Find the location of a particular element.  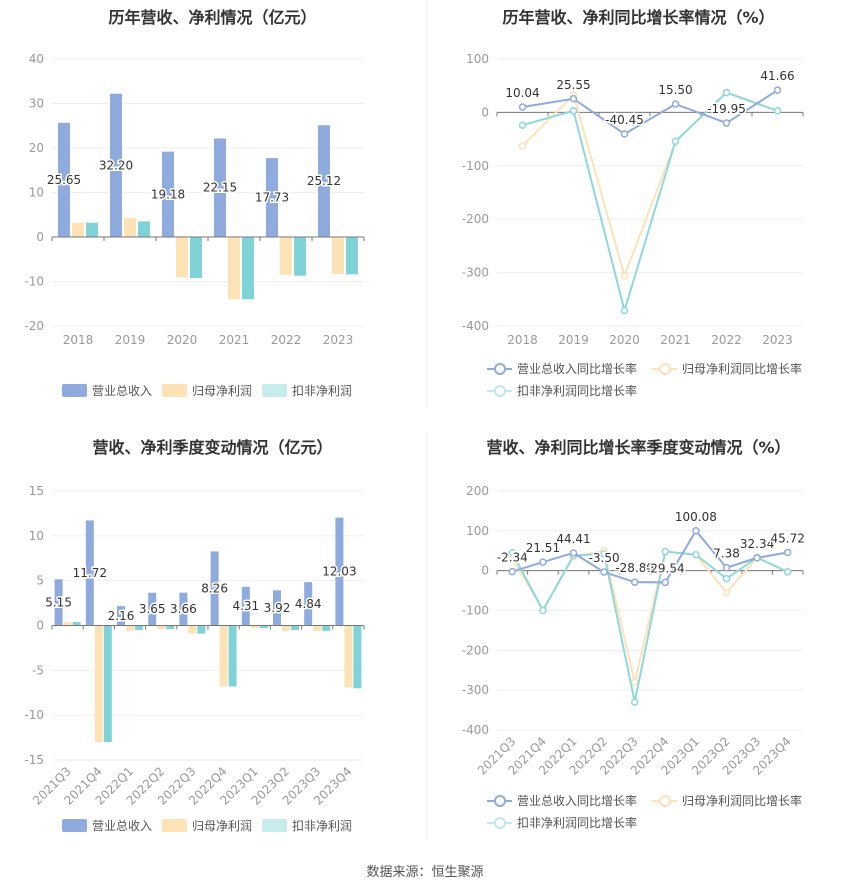

x-tick-label: 2019 is located at coordinates (573, 340).